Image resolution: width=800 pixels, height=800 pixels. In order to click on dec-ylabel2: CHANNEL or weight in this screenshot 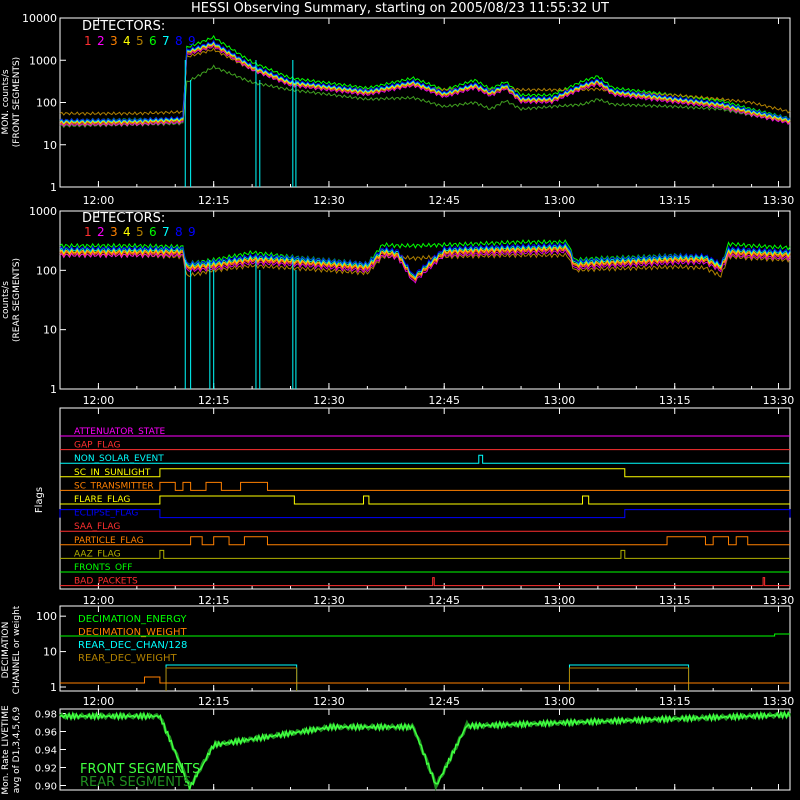, I will do `click(17, 649)`.